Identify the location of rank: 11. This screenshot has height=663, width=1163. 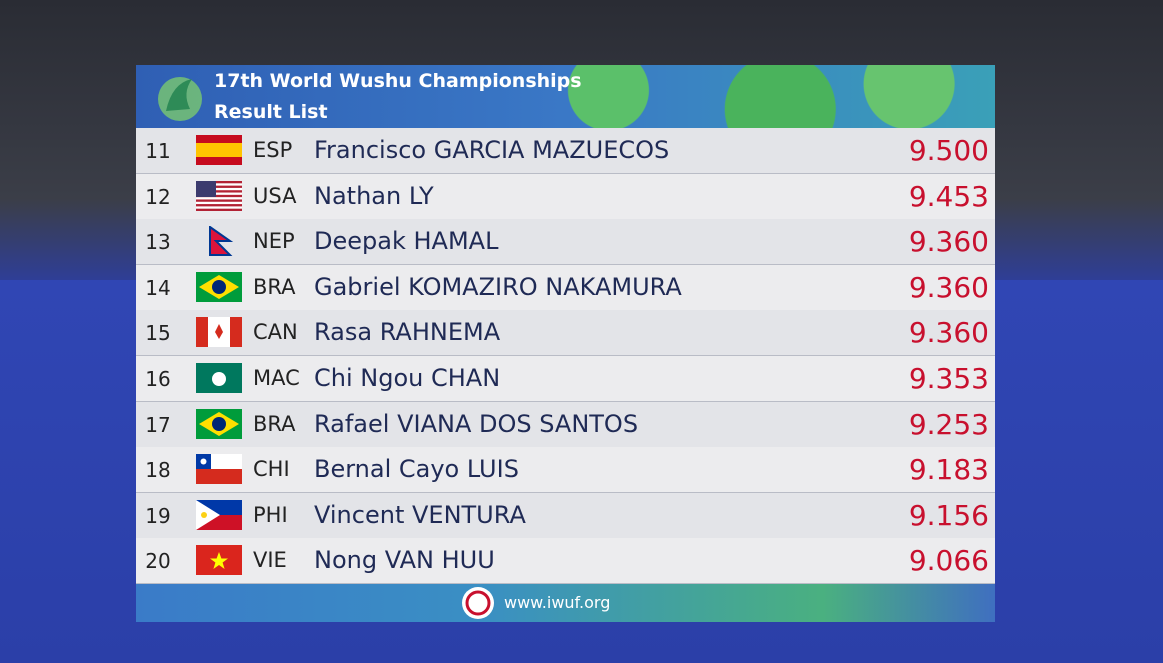
(158, 151).